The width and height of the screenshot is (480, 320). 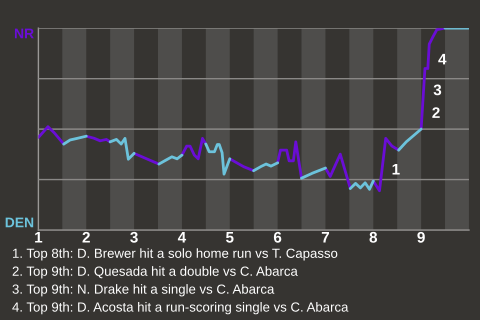 I want to click on text: DEN, so click(x=20, y=223).